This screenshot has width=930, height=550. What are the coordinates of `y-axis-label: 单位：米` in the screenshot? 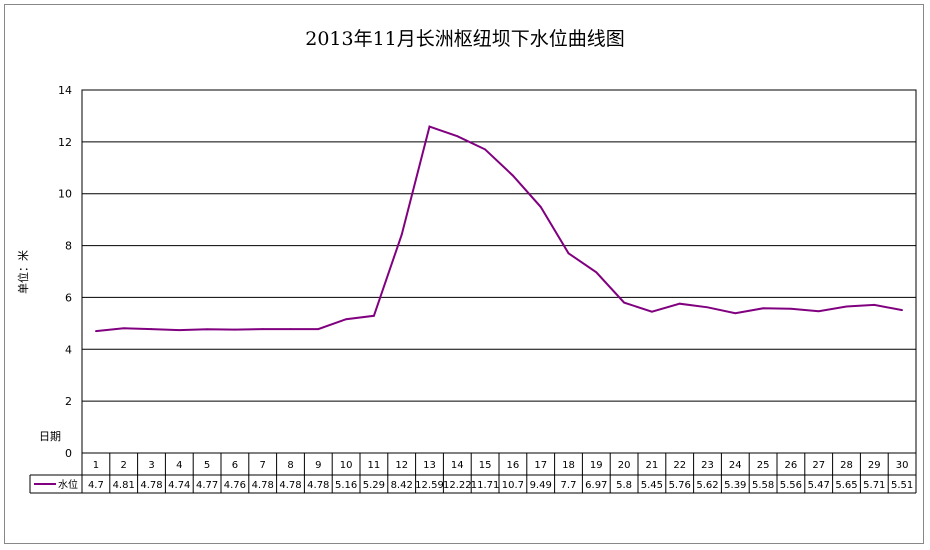 It's located at (23, 272).